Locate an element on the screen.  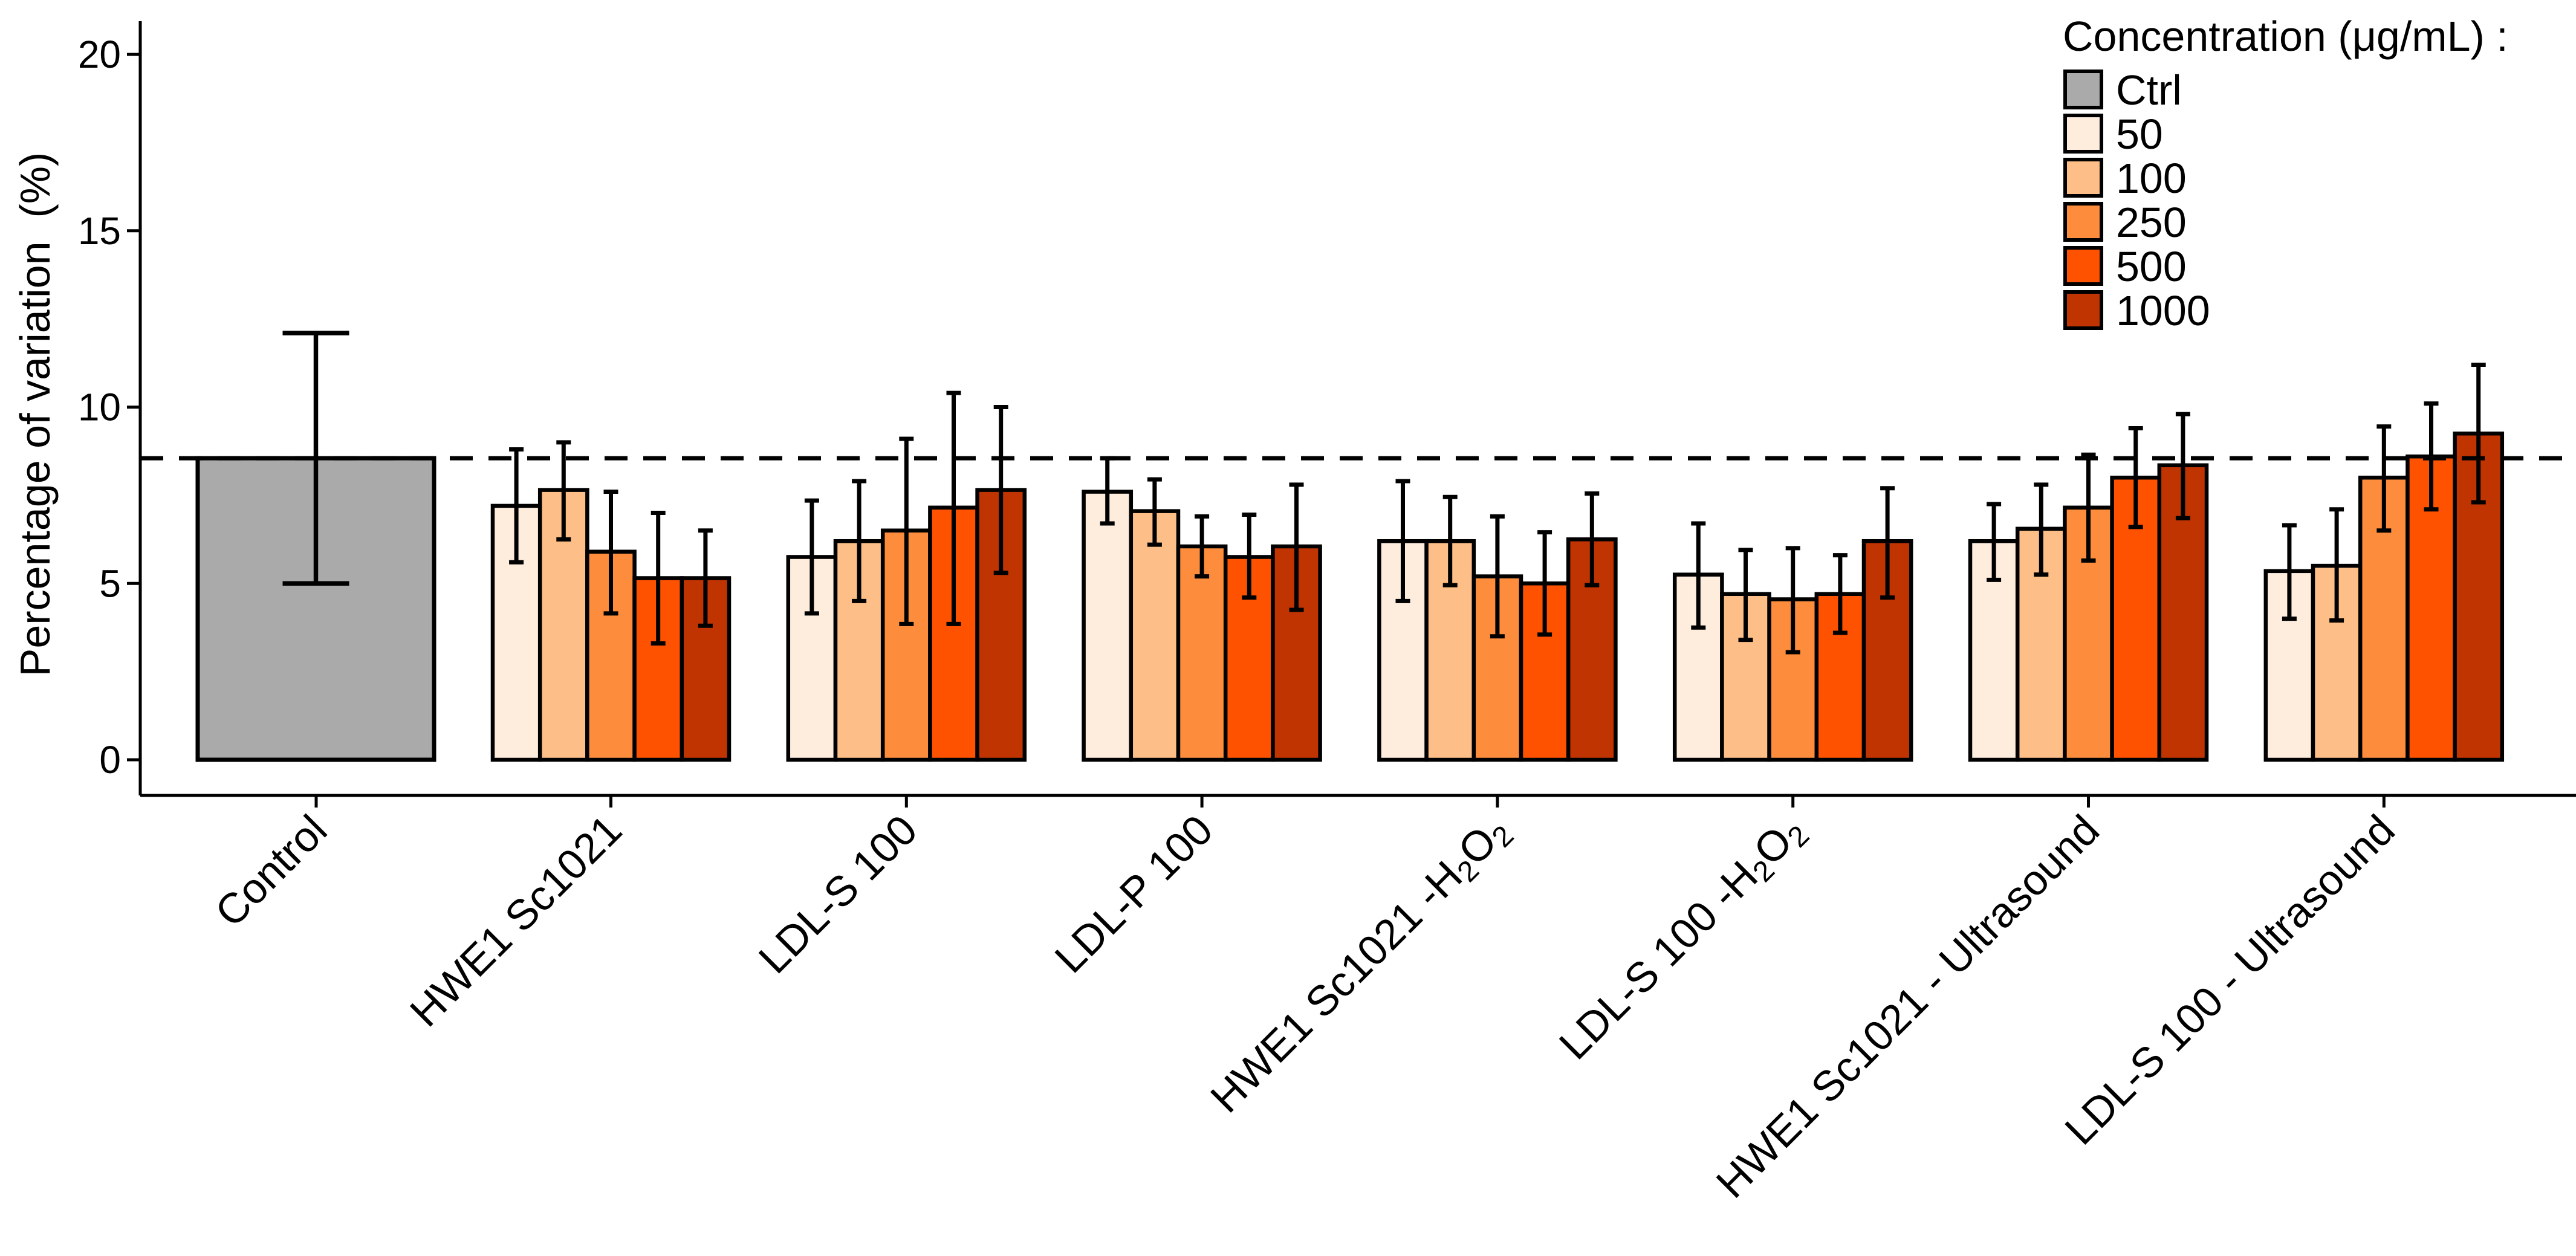
x-tick-label: LDL-S 100 -H2O2 is located at coordinates (1683, 938).